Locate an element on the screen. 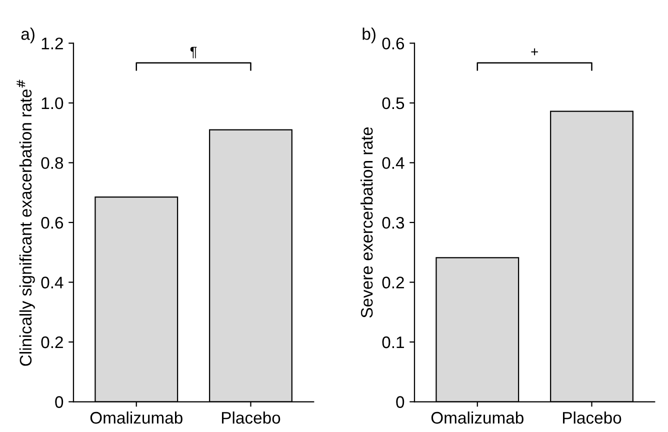  y-tick-label: 1.2 is located at coordinates (52, 44).